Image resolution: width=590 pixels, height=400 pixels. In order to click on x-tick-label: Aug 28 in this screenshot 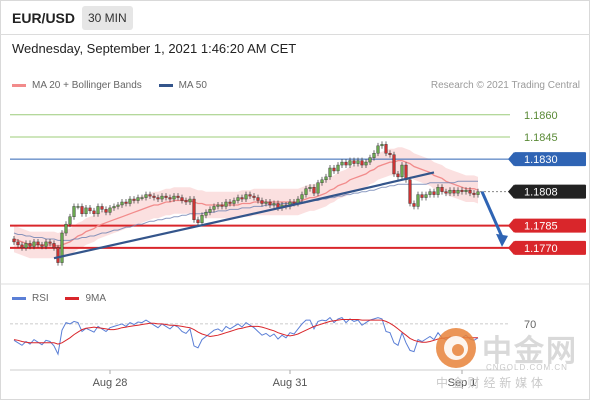, I will do `click(110, 383)`.